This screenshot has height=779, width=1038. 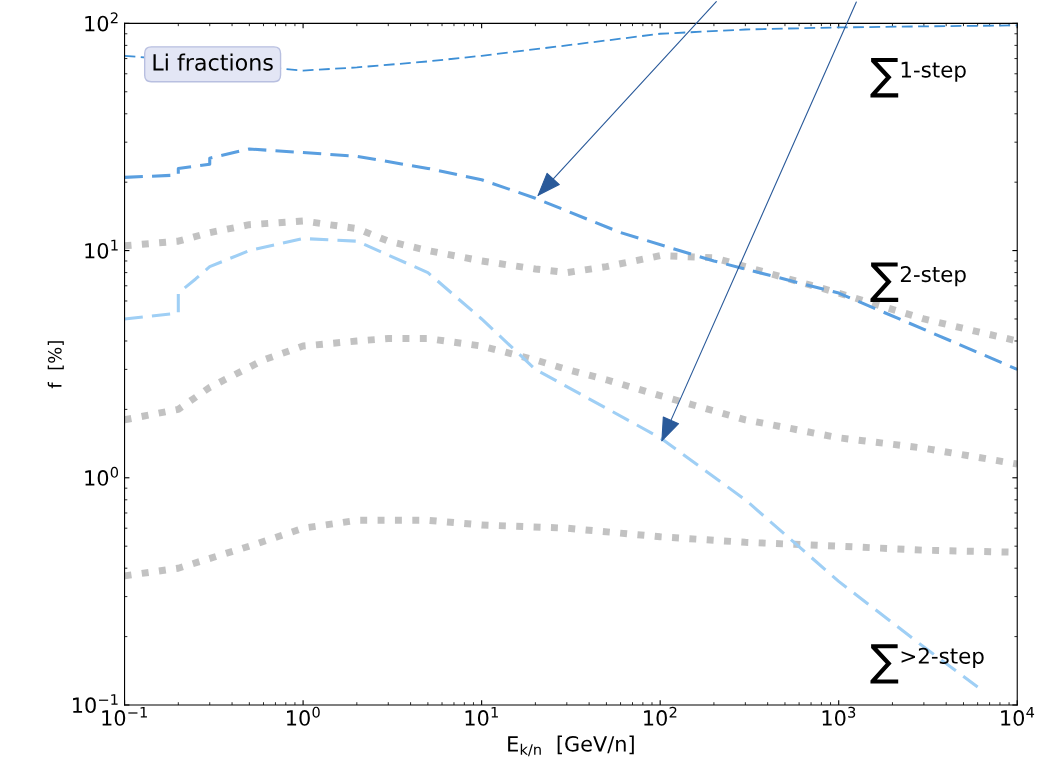 What do you see at coordinates (918, 282) in the screenshot?
I see `annotation: ∑$^{2-step}$` at bounding box center [918, 282].